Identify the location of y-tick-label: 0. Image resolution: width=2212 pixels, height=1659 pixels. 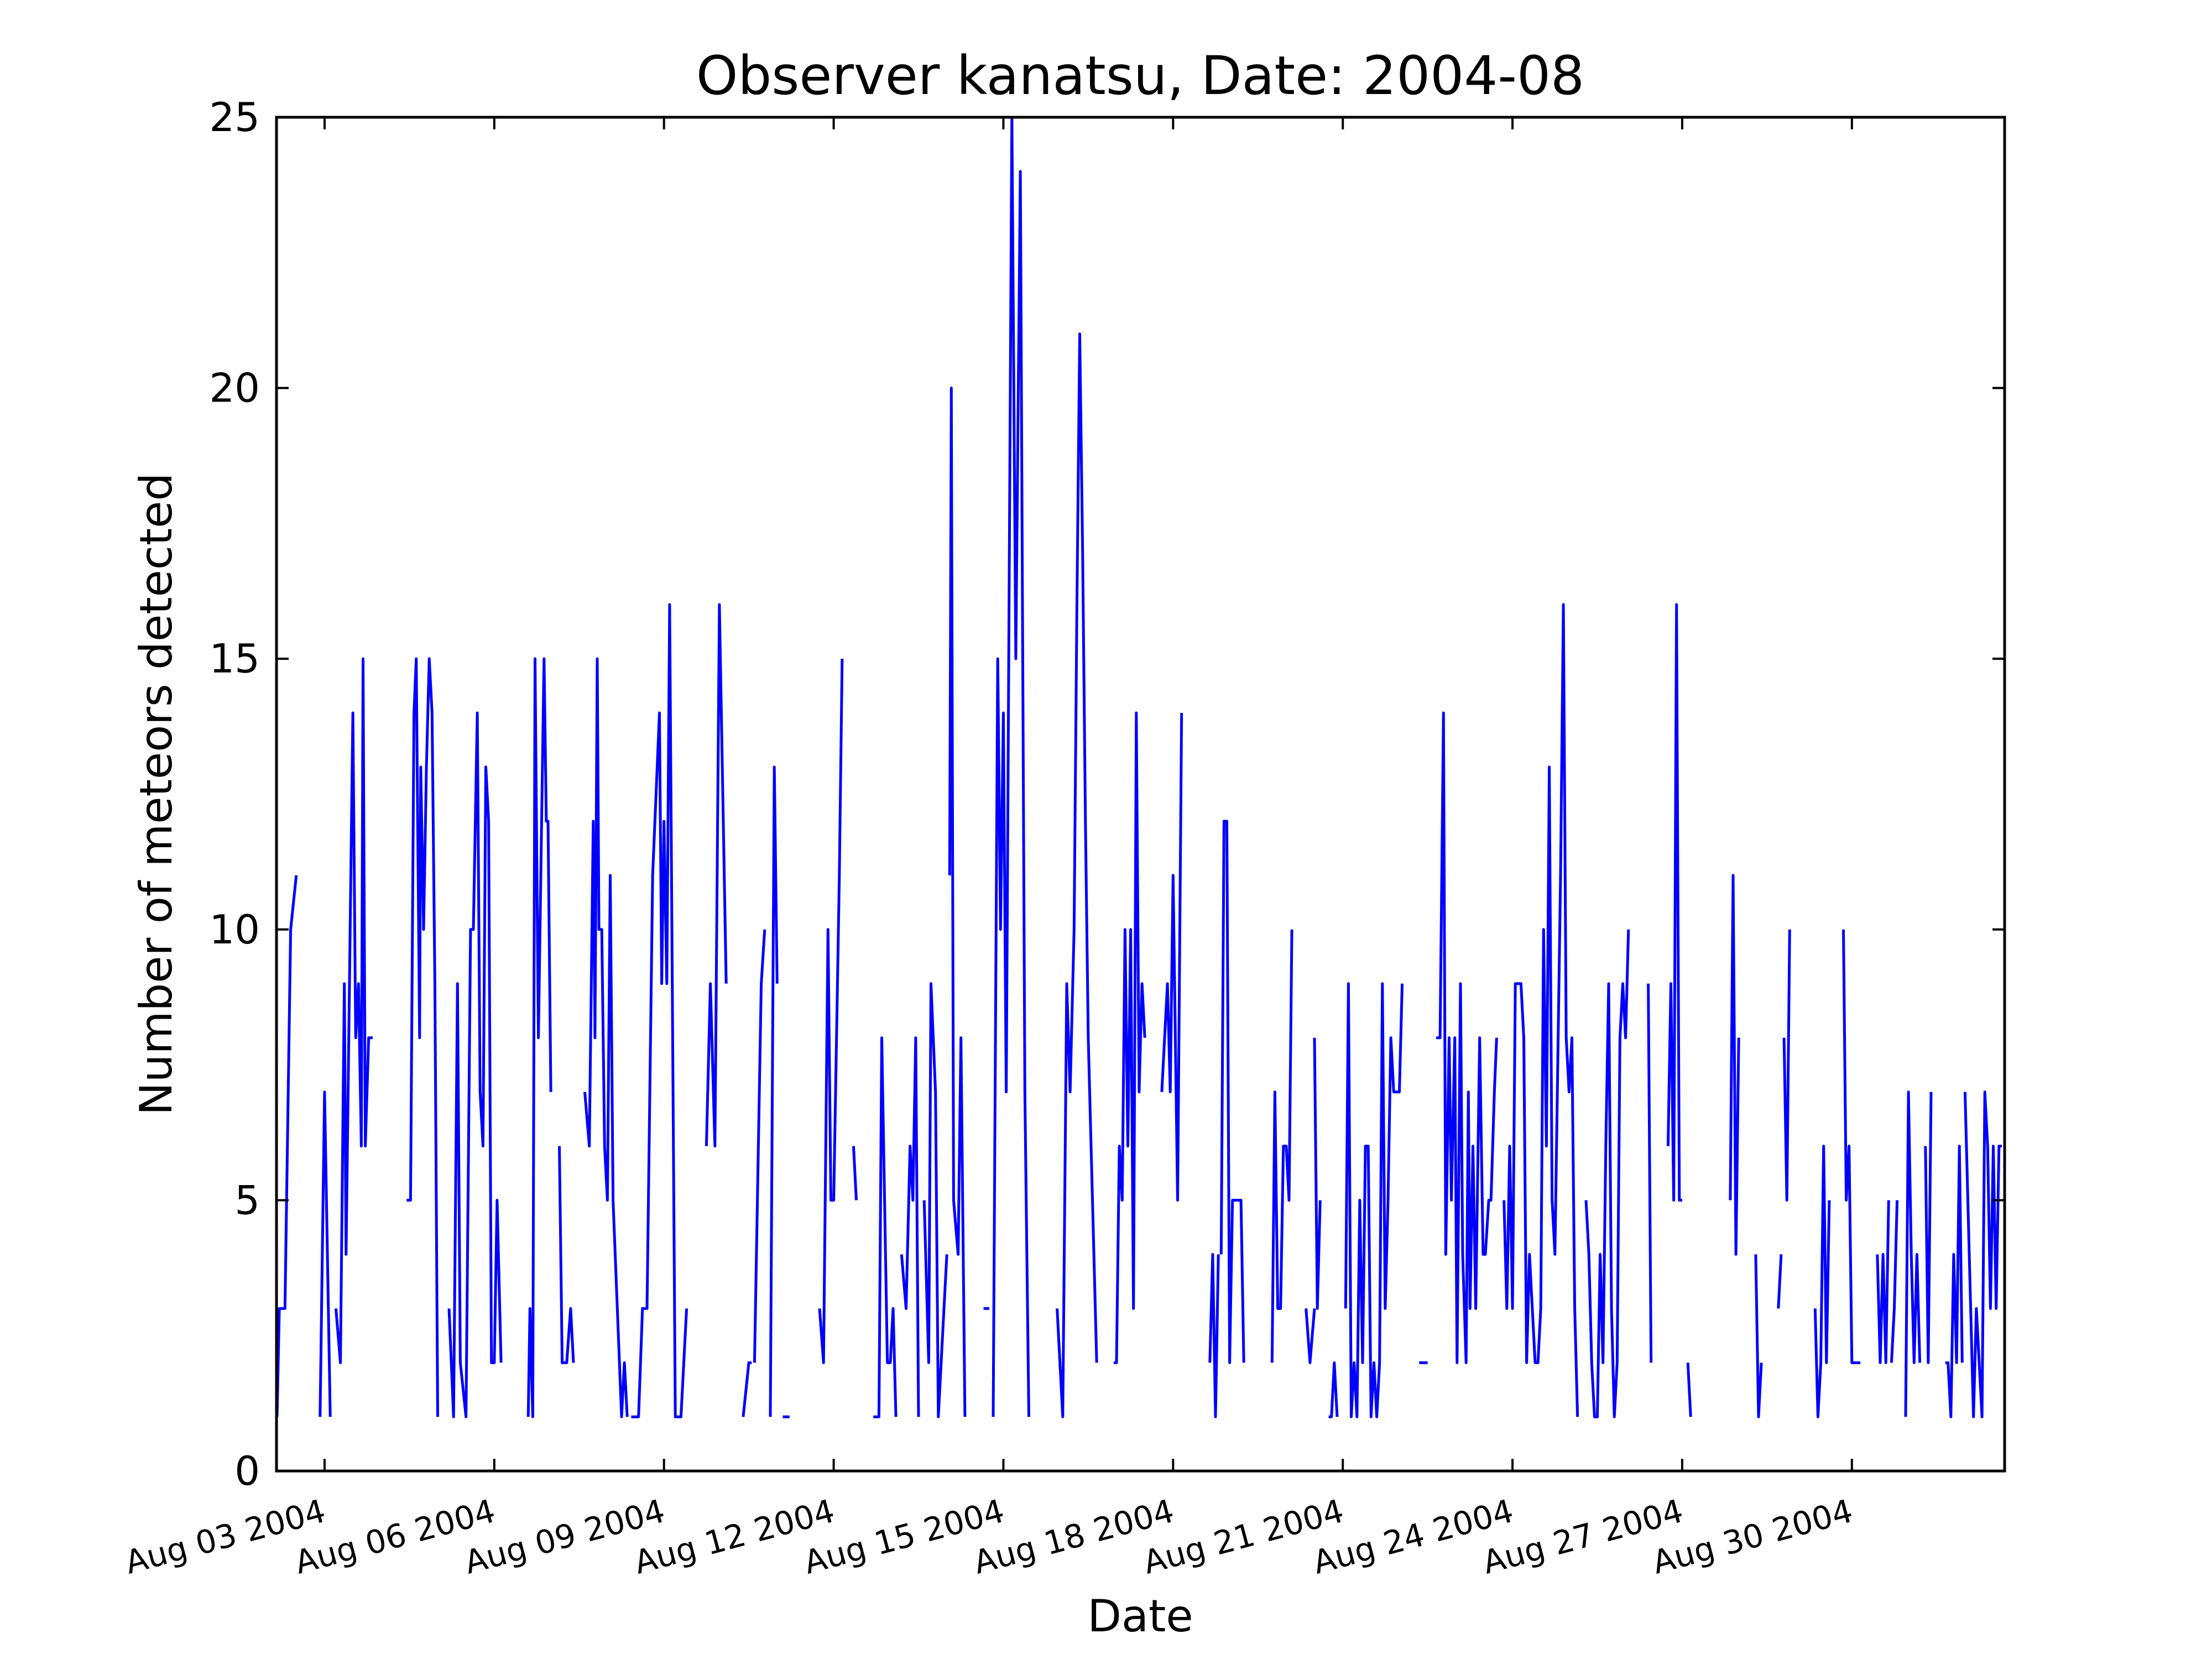
(247, 1471).